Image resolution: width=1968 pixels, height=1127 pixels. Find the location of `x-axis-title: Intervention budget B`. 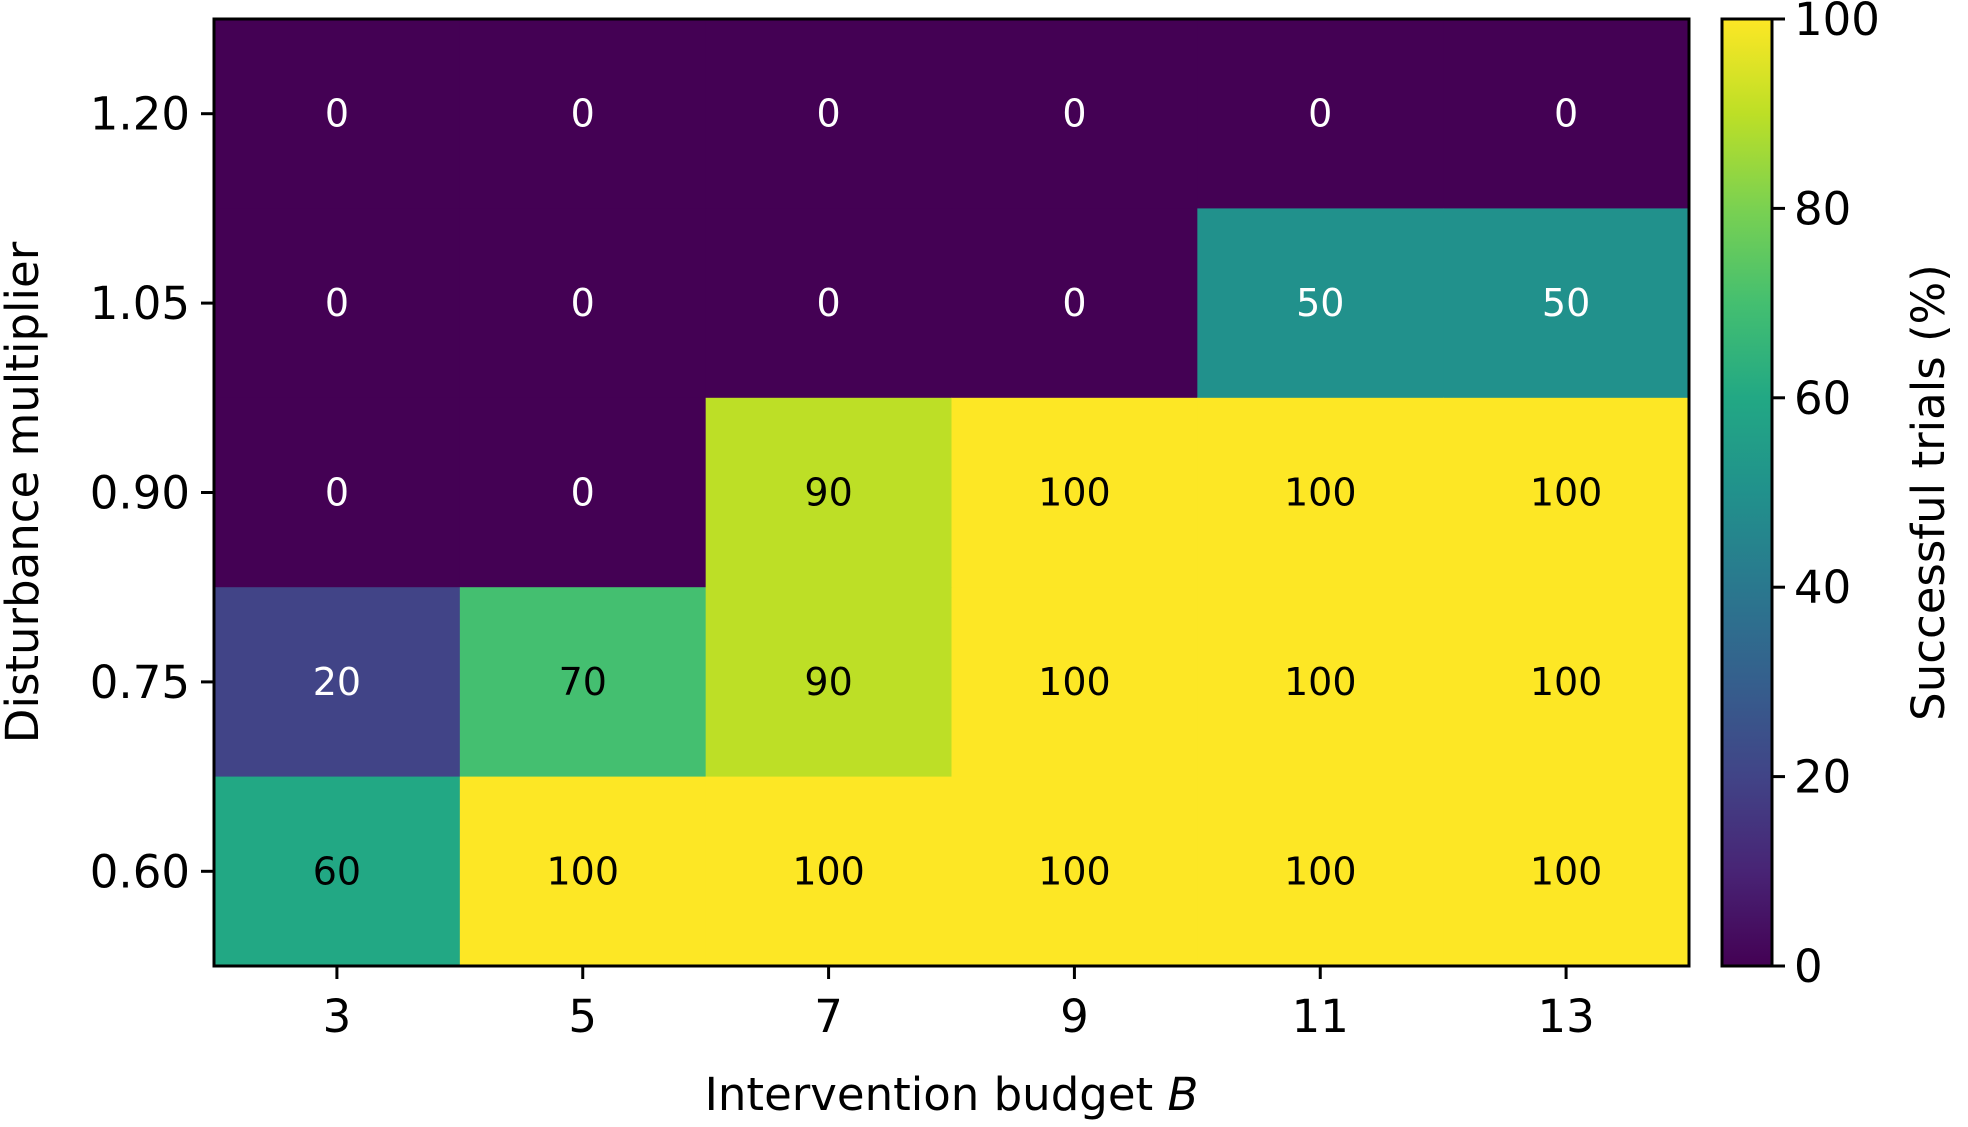

x-axis-title: Intervention budget B is located at coordinates (952, 1094).